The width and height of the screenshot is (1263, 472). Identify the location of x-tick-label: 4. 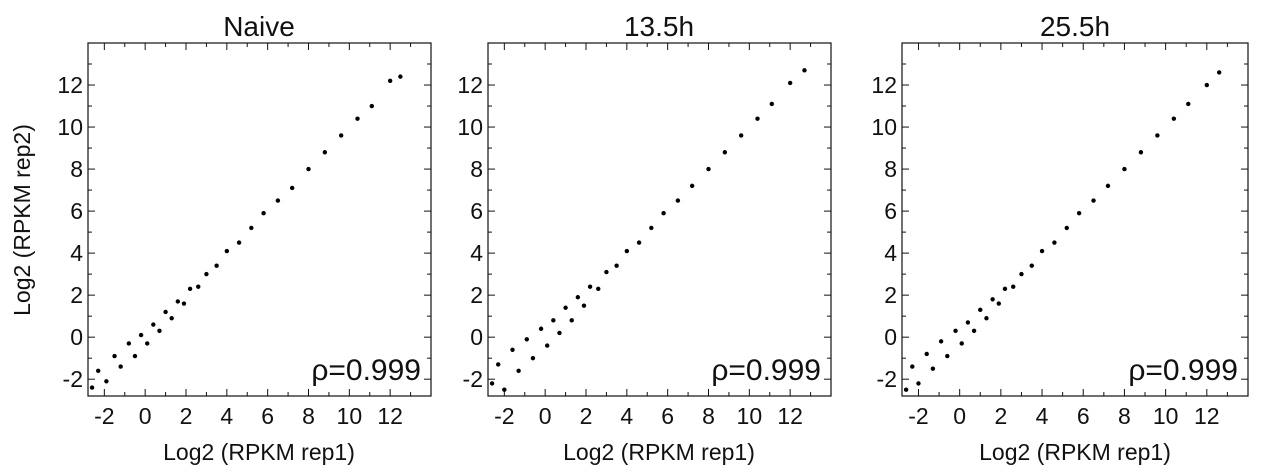
(226, 416).